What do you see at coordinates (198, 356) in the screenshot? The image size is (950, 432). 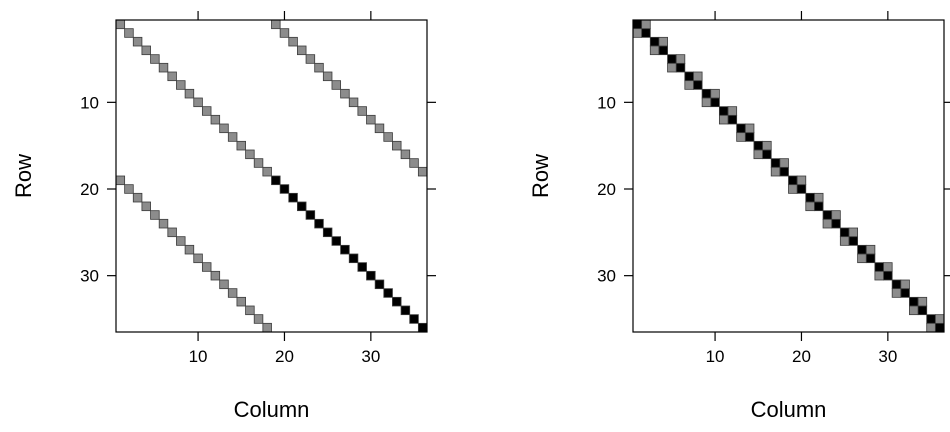 I see `x-tick-label: 10` at bounding box center [198, 356].